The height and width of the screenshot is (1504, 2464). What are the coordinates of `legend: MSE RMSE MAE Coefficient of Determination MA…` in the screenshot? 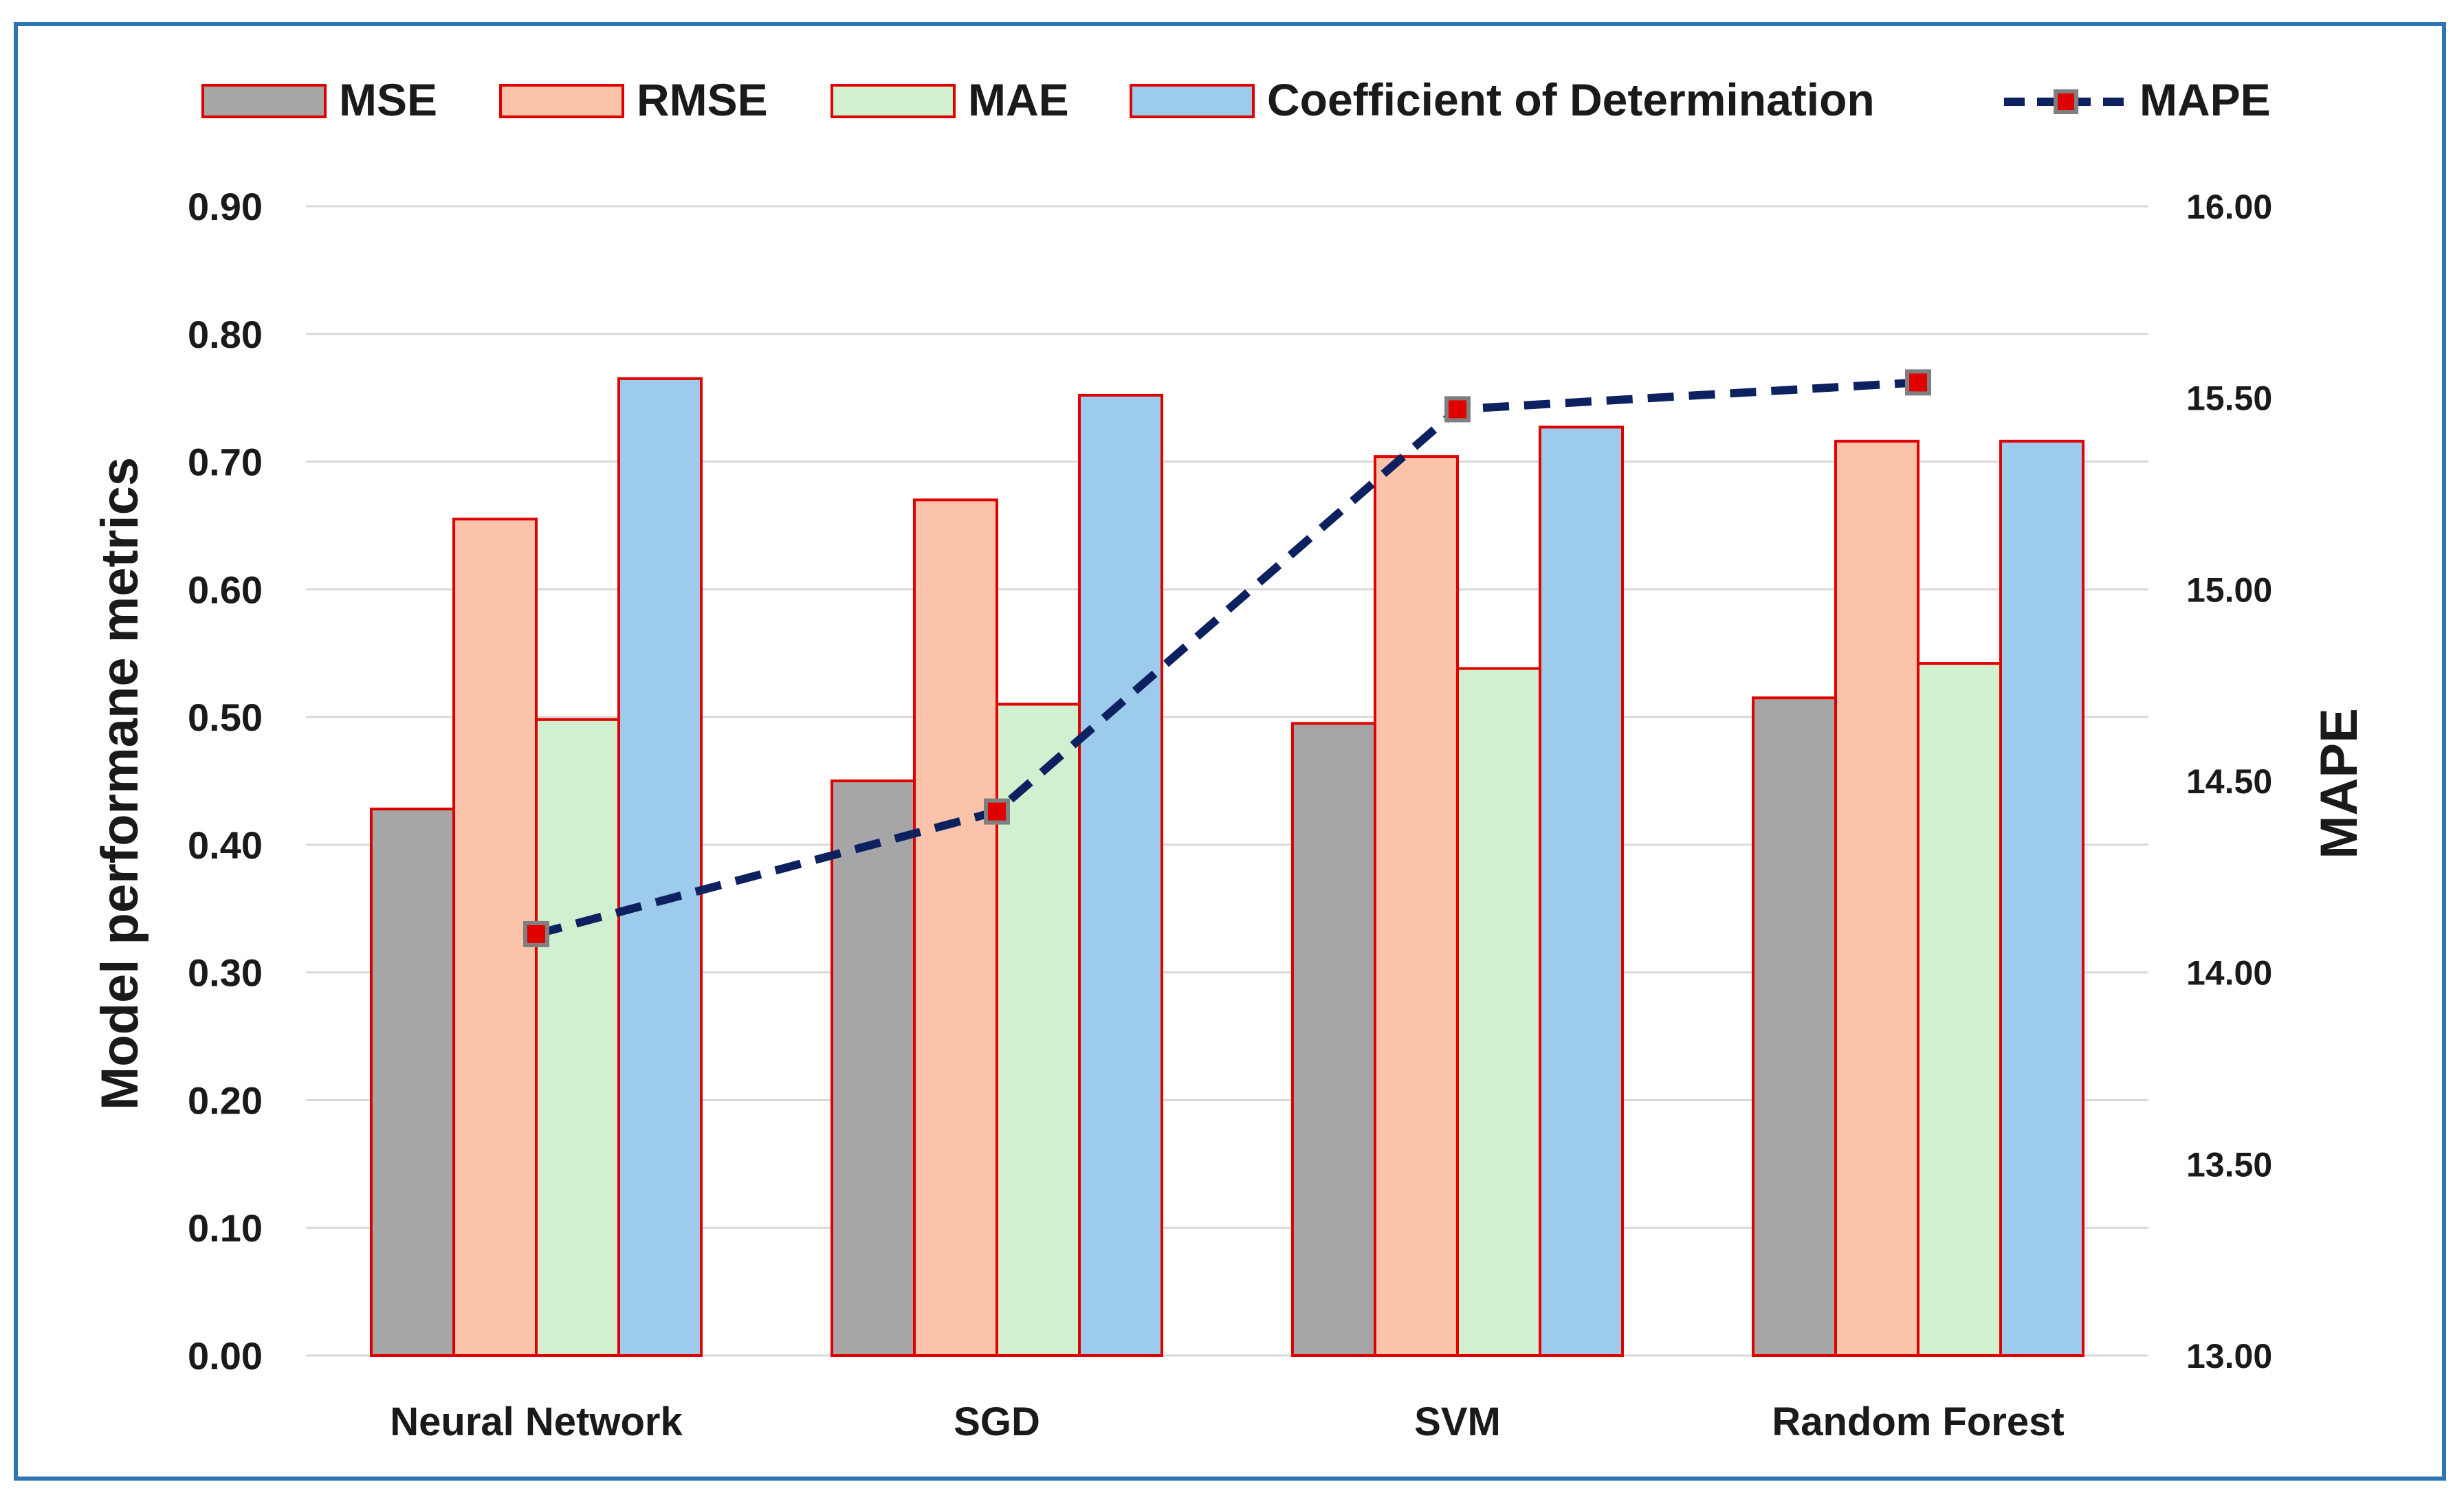 It's located at (1236, 99).